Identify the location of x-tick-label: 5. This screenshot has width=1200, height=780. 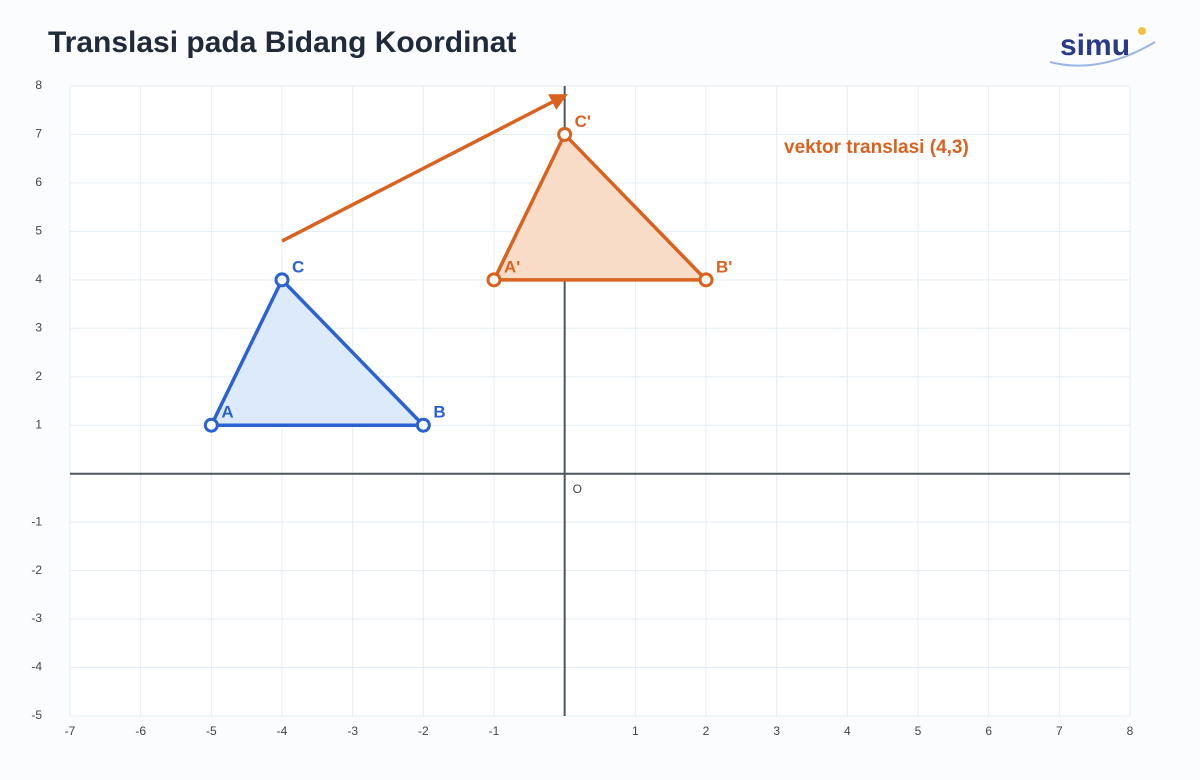
(918, 731).